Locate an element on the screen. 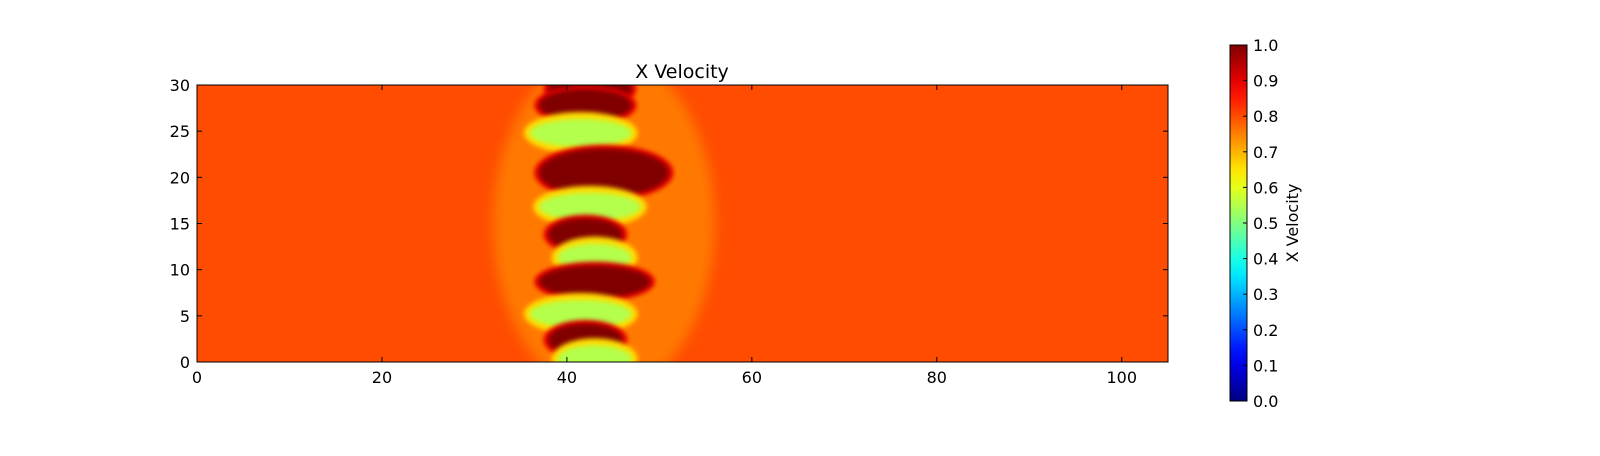 The height and width of the screenshot is (456, 1600). colorbar-tick-label: 0.6 is located at coordinates (1265, 187).